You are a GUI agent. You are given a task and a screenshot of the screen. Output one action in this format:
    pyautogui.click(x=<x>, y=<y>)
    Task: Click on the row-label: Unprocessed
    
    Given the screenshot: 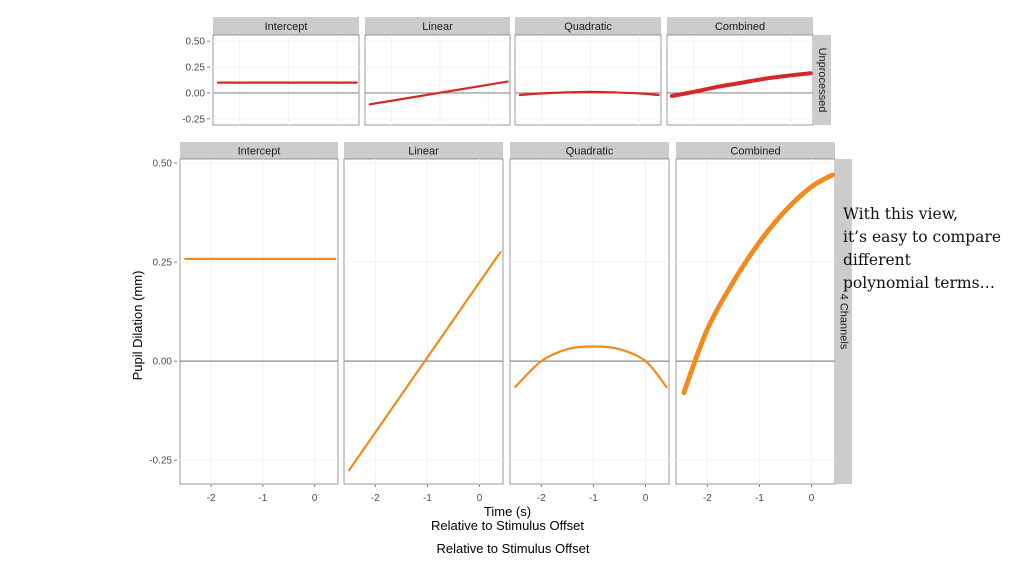 What is the action you would take?
    pyautogui.click(x=822, y=80)
    